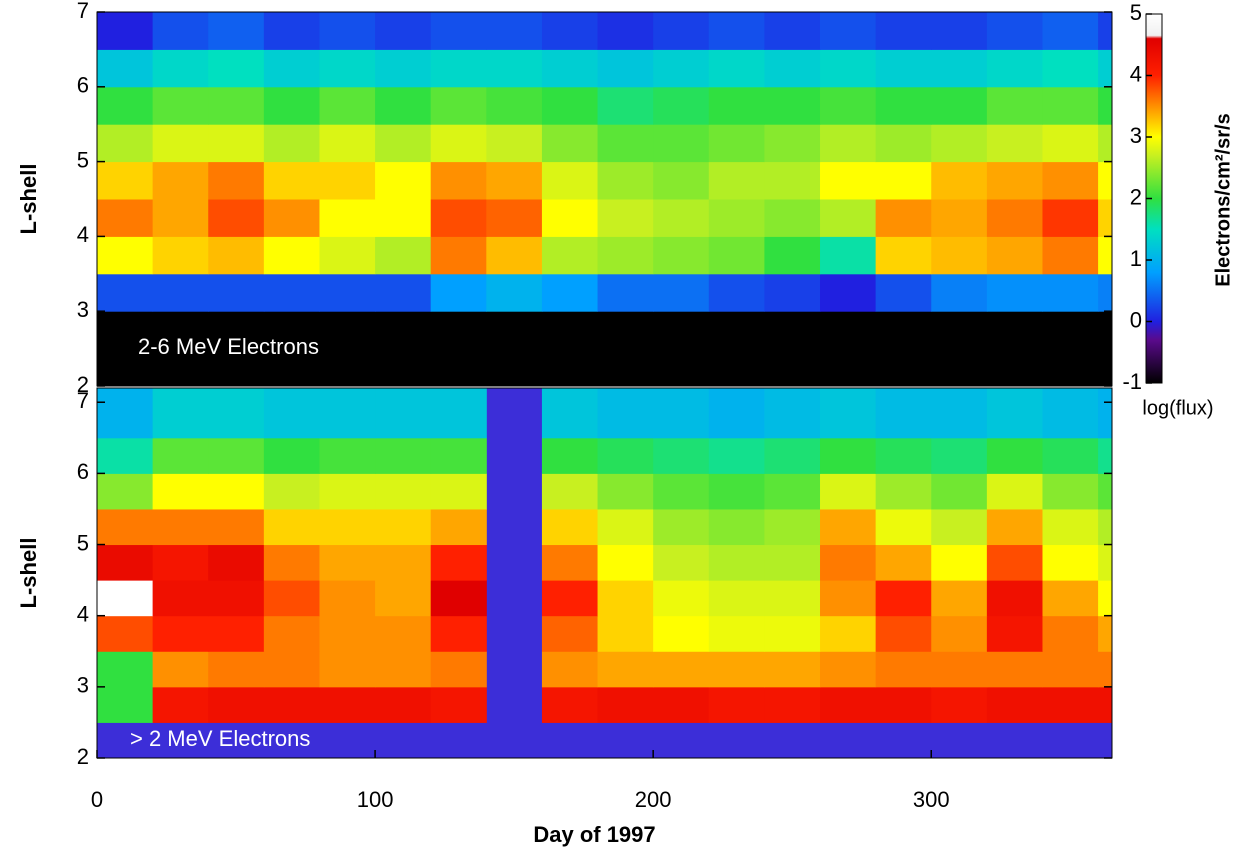  What do you see at coordinates (83, 685) in the screenshot?
I see `y-tick-label: 3` at bounding box center [83, 685].